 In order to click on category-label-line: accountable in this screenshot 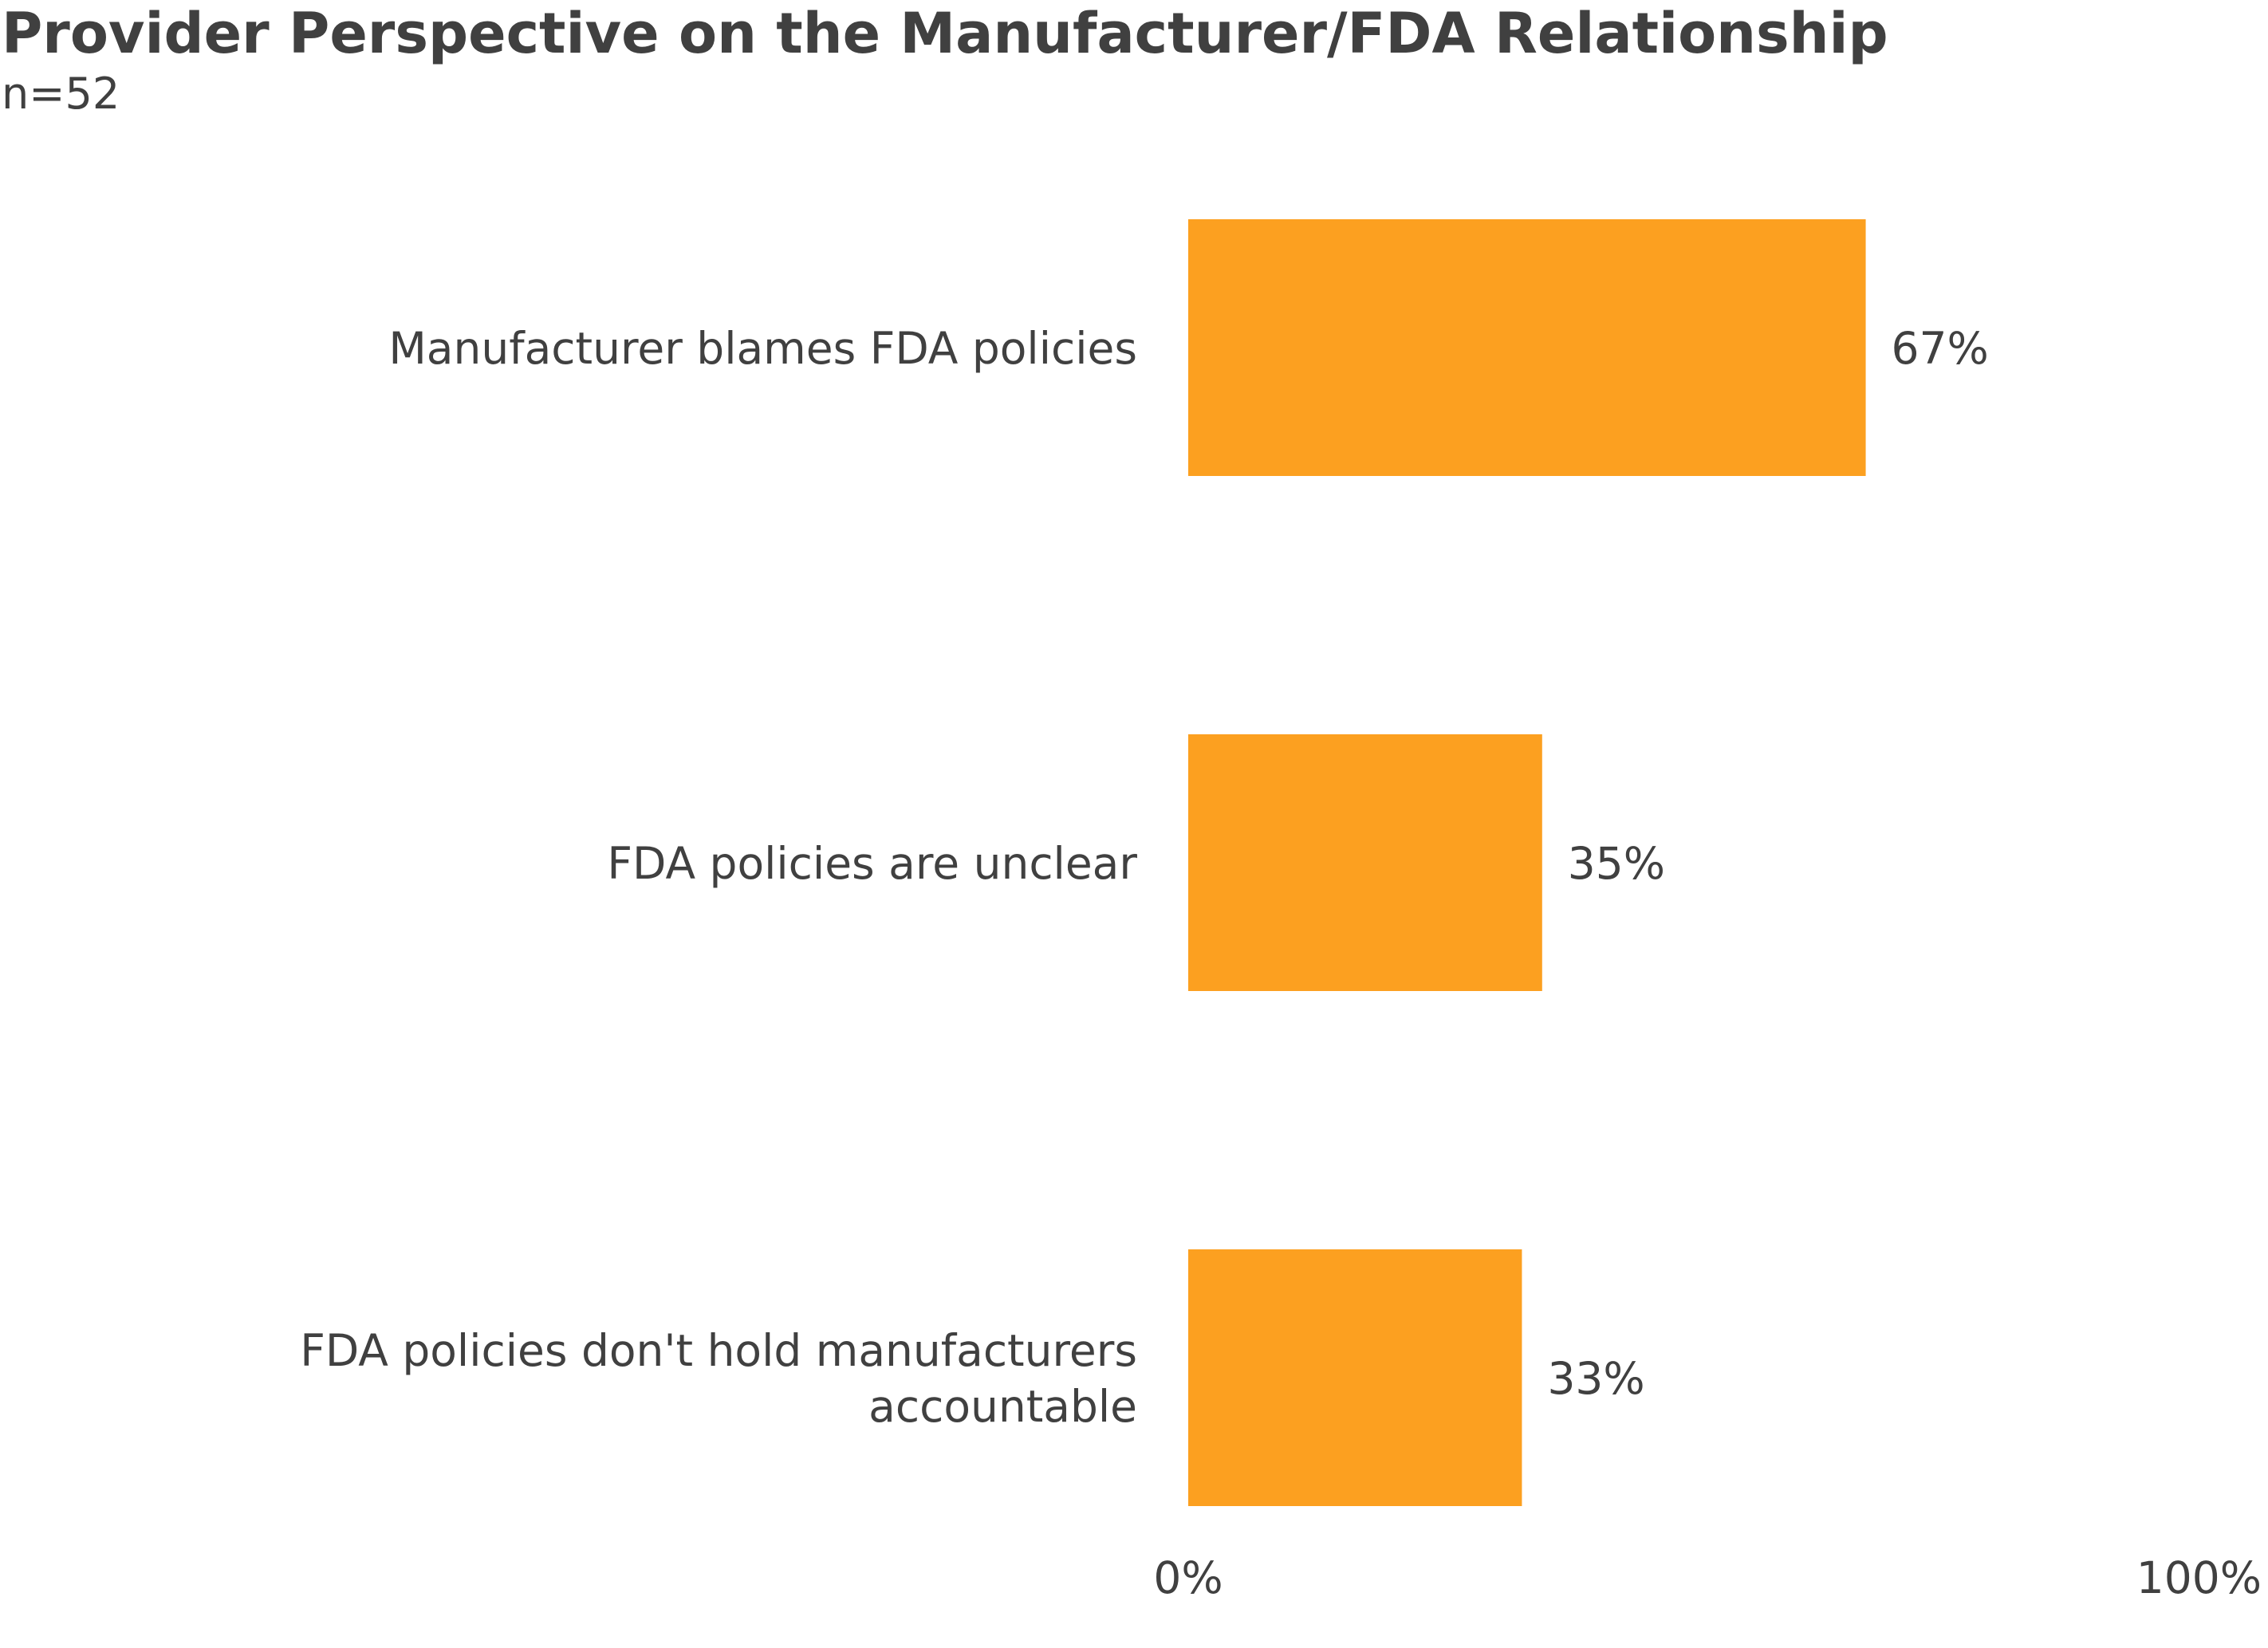, I will do `click(1003, 1406)`.